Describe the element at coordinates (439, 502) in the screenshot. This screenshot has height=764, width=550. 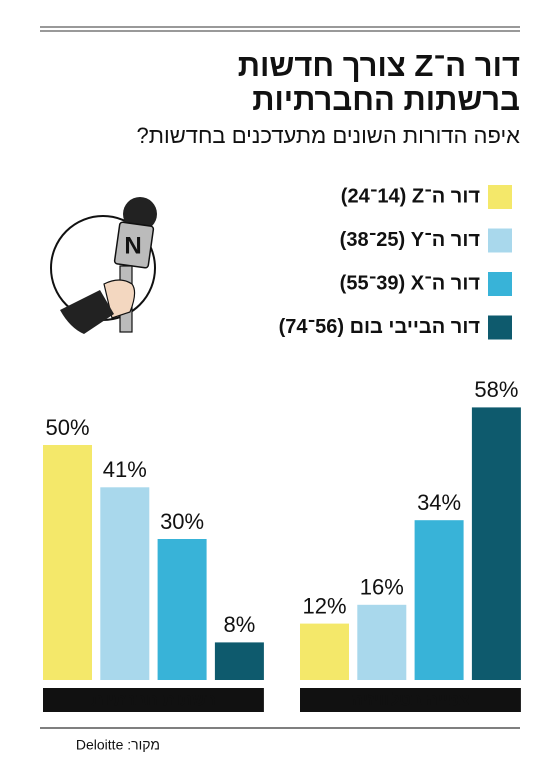
I see `value-label: 34%` at that location.